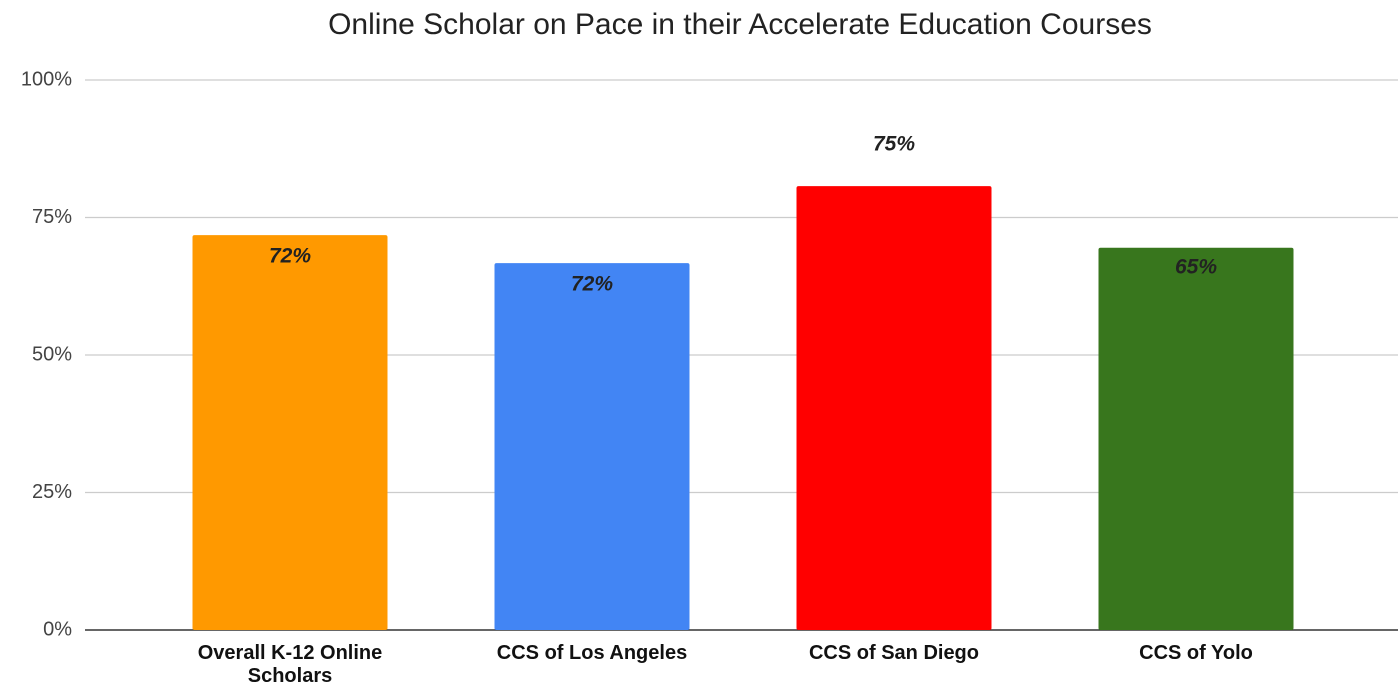 The height and width of the screenshot is (691, 1398). I want to click on x-tick-label: Overall K-12 Online Scholars, so click(290, 664).